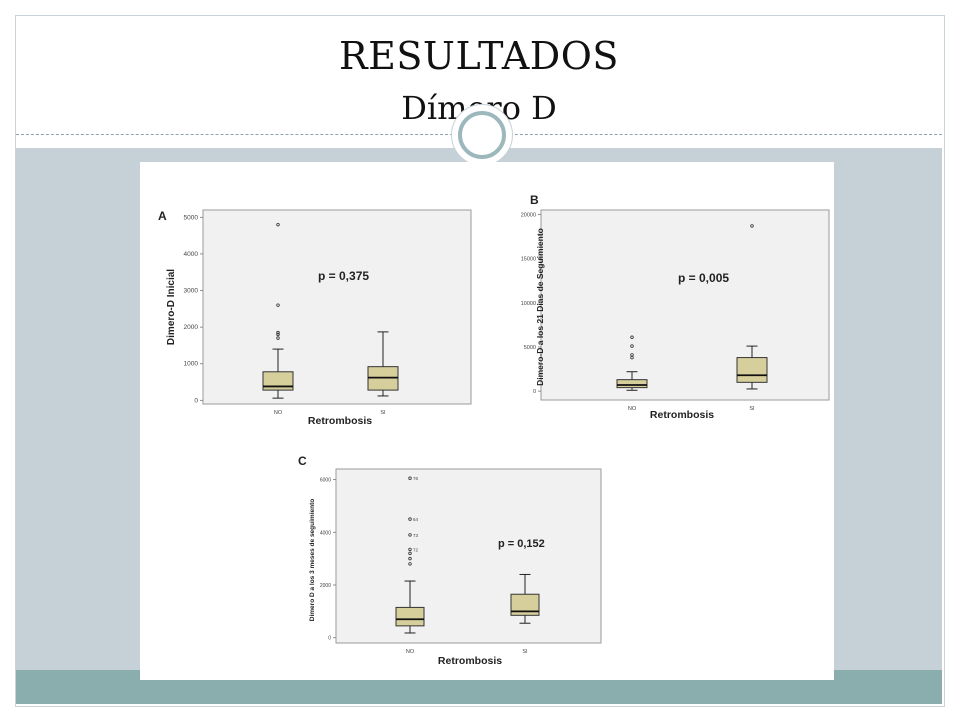 The image size is (960, 720). I want to click on panel-label: C, so click(302, 461).